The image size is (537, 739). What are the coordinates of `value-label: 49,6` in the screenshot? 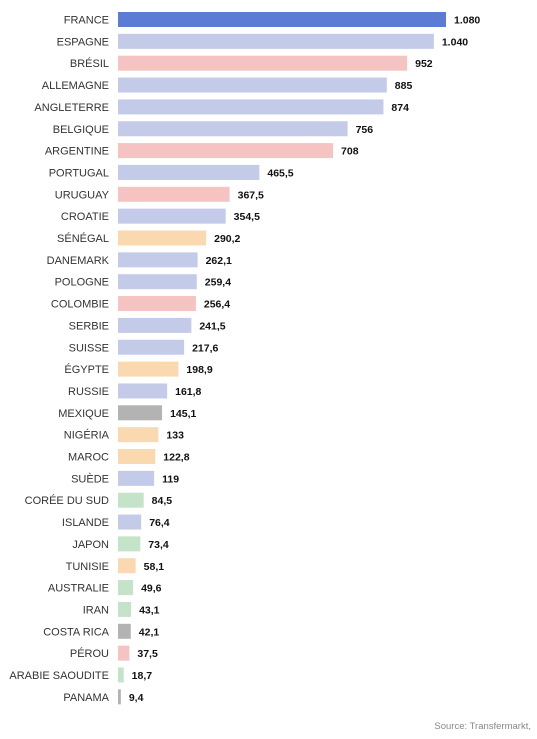 It's located at (151, 589).